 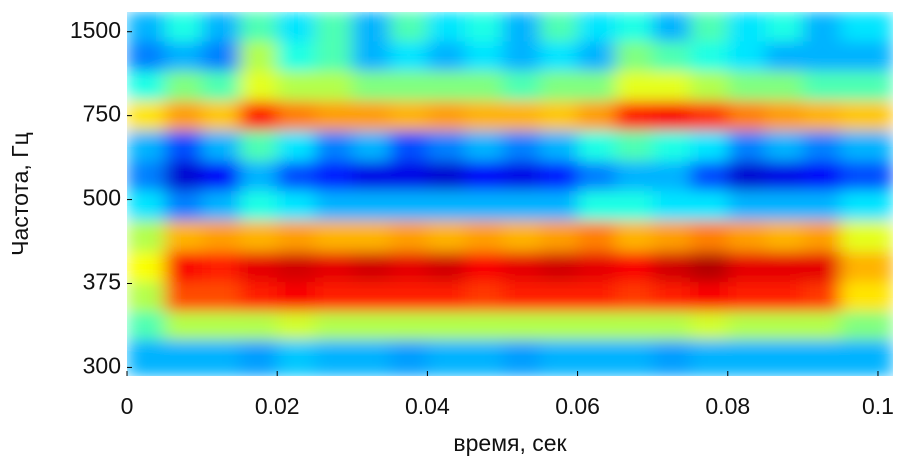 What do you see at coordinates (102, 198) in the screenshot?
I see `y-tick-label: 500` at bounding box center [102, 198].